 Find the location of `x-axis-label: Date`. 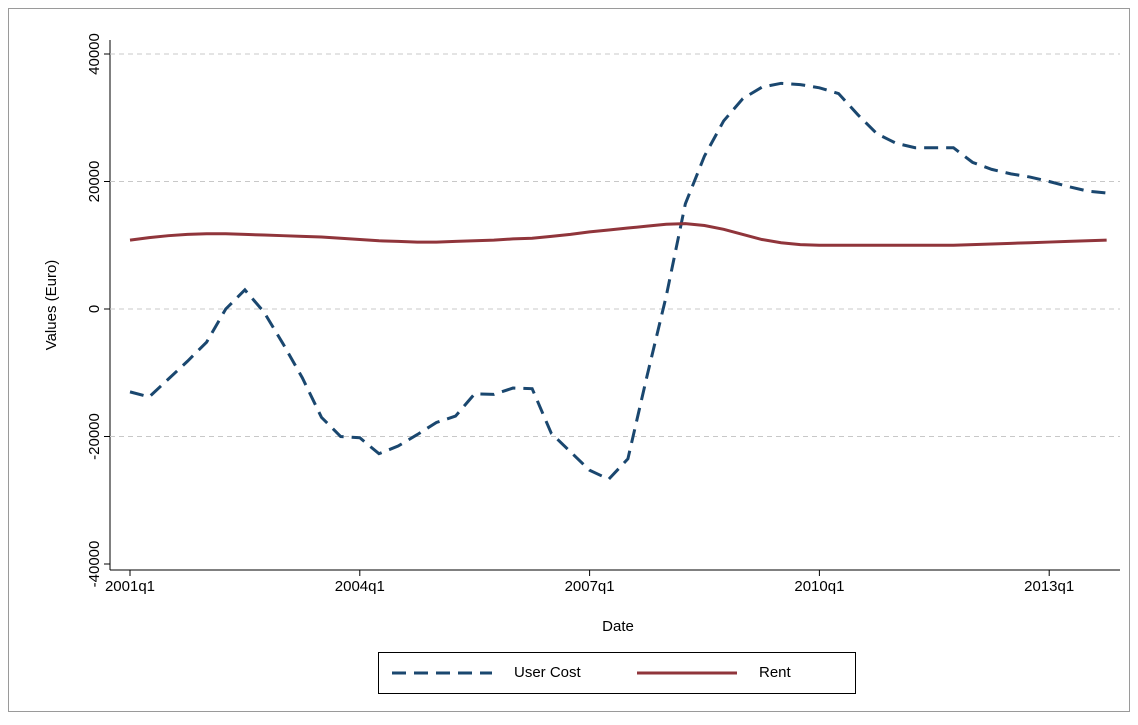

x-axis-label: Date is located at coordinates (618, 626).